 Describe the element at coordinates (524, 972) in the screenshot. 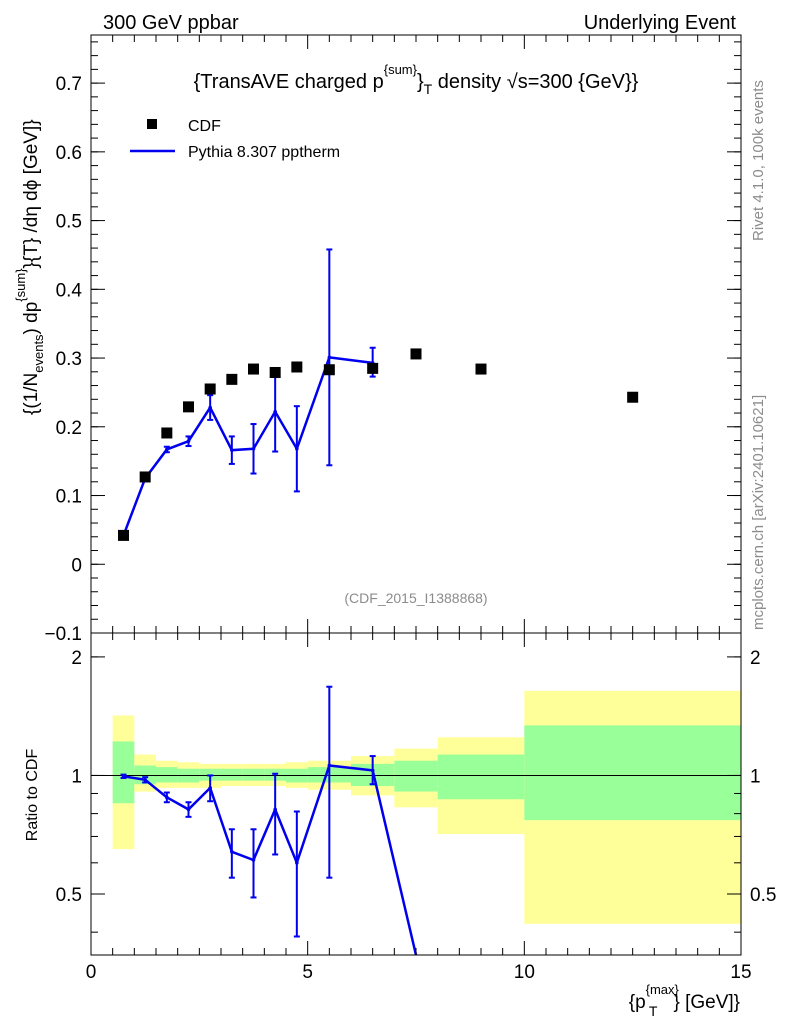

I see `x-tick-label: 10` at that location.